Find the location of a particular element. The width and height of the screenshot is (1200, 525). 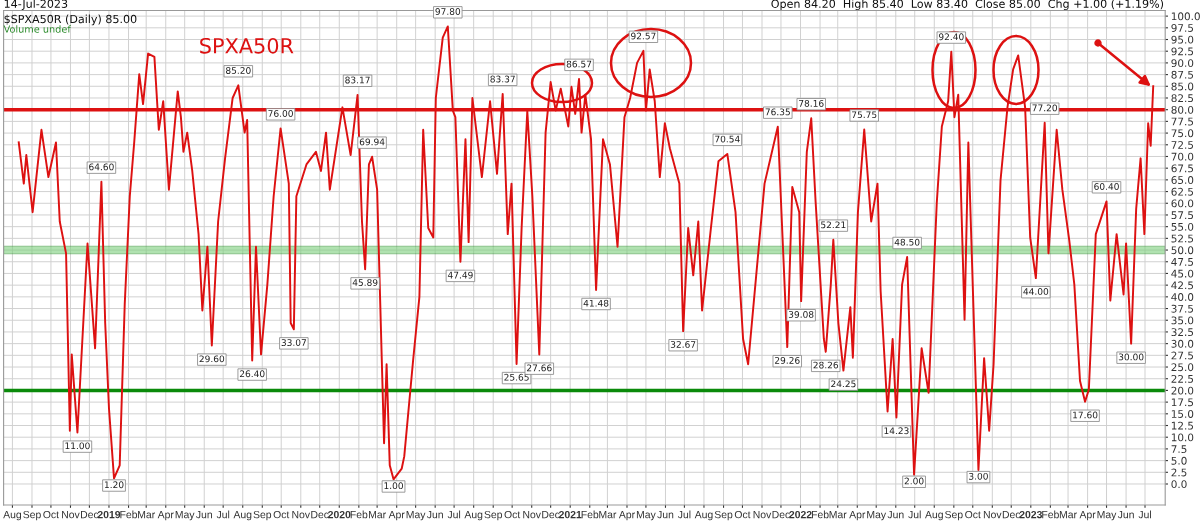

data-label: 41.48 is located at coordinates (596, 303).